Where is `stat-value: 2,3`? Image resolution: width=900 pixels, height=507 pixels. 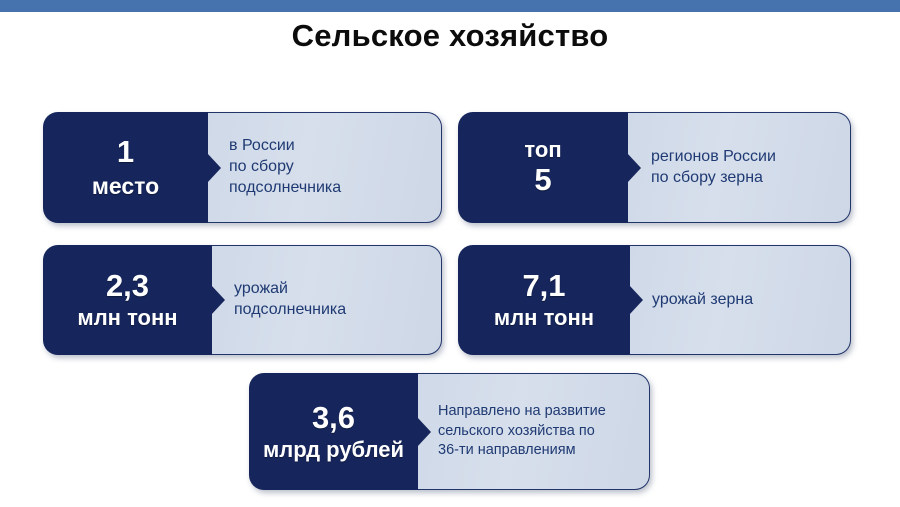 stat-value: 2,3 is located at coordinates (127, 285).